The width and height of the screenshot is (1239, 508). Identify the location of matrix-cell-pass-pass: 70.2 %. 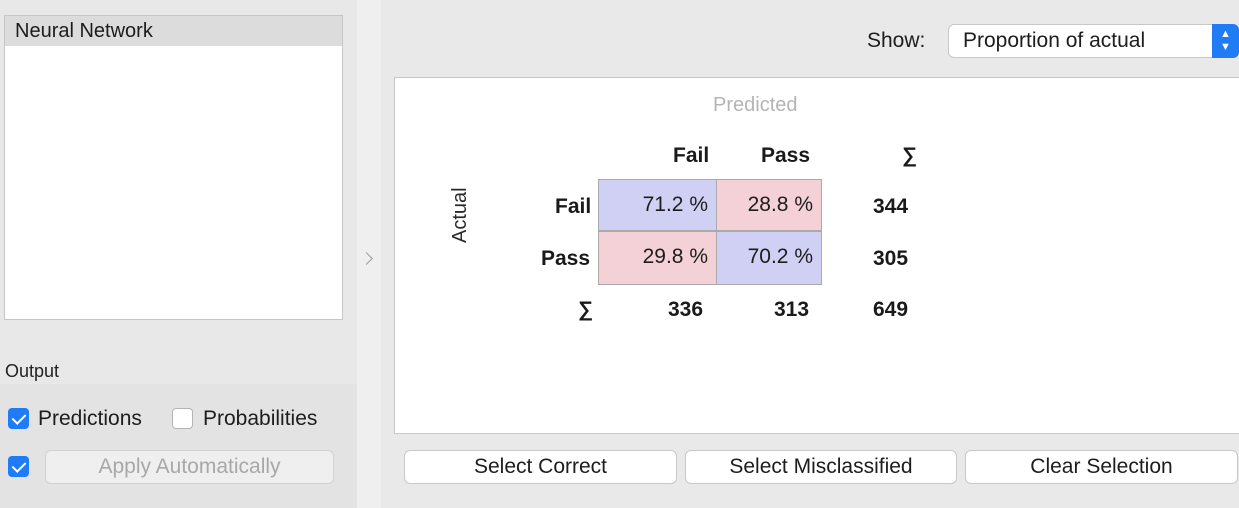
(769, 258).